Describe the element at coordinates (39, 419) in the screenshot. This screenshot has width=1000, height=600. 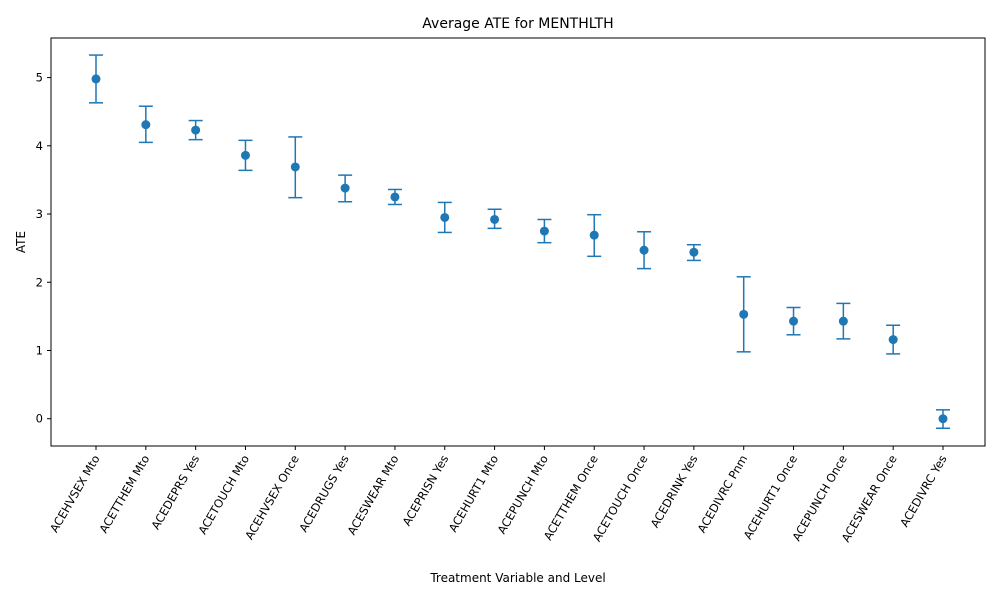
I see `y-tick-label: 0` at that location.